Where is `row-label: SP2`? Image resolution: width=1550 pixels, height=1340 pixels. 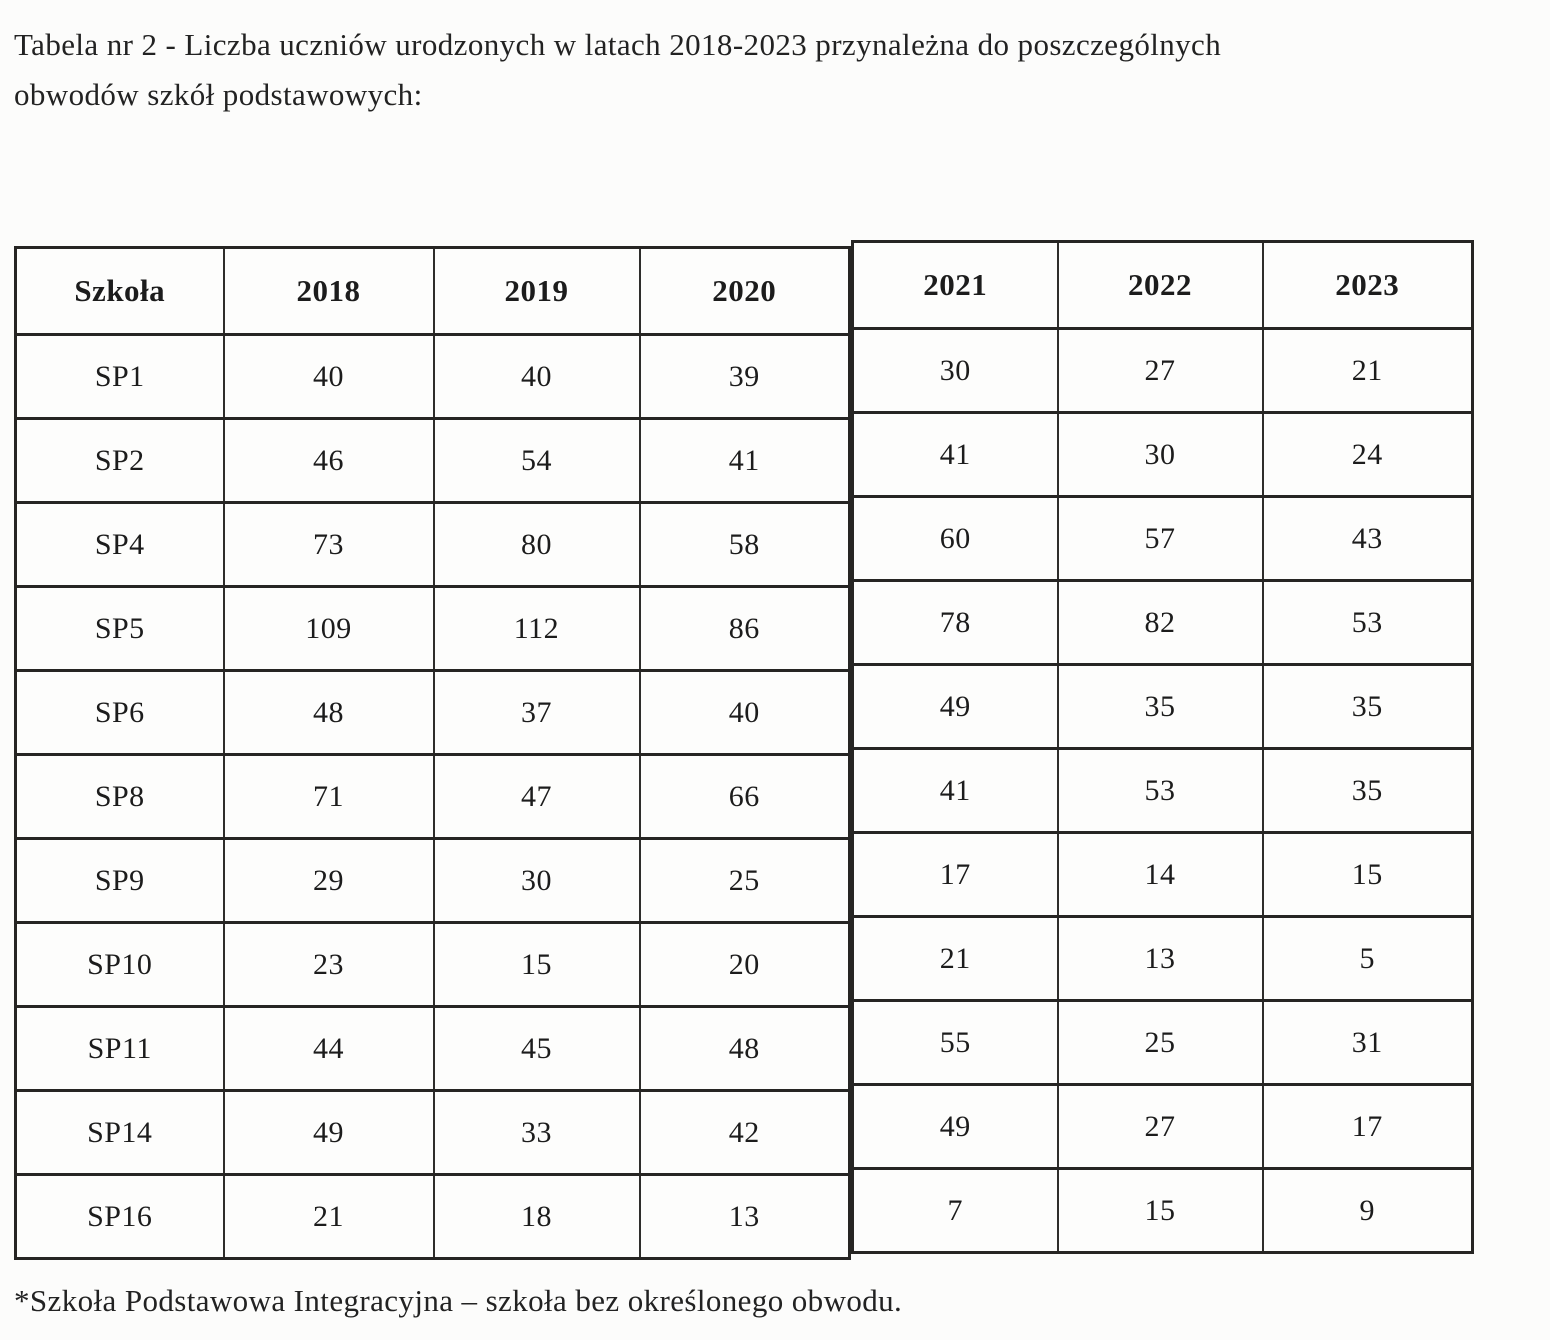
row-label: SP2 is located at coordinates (119, 460).